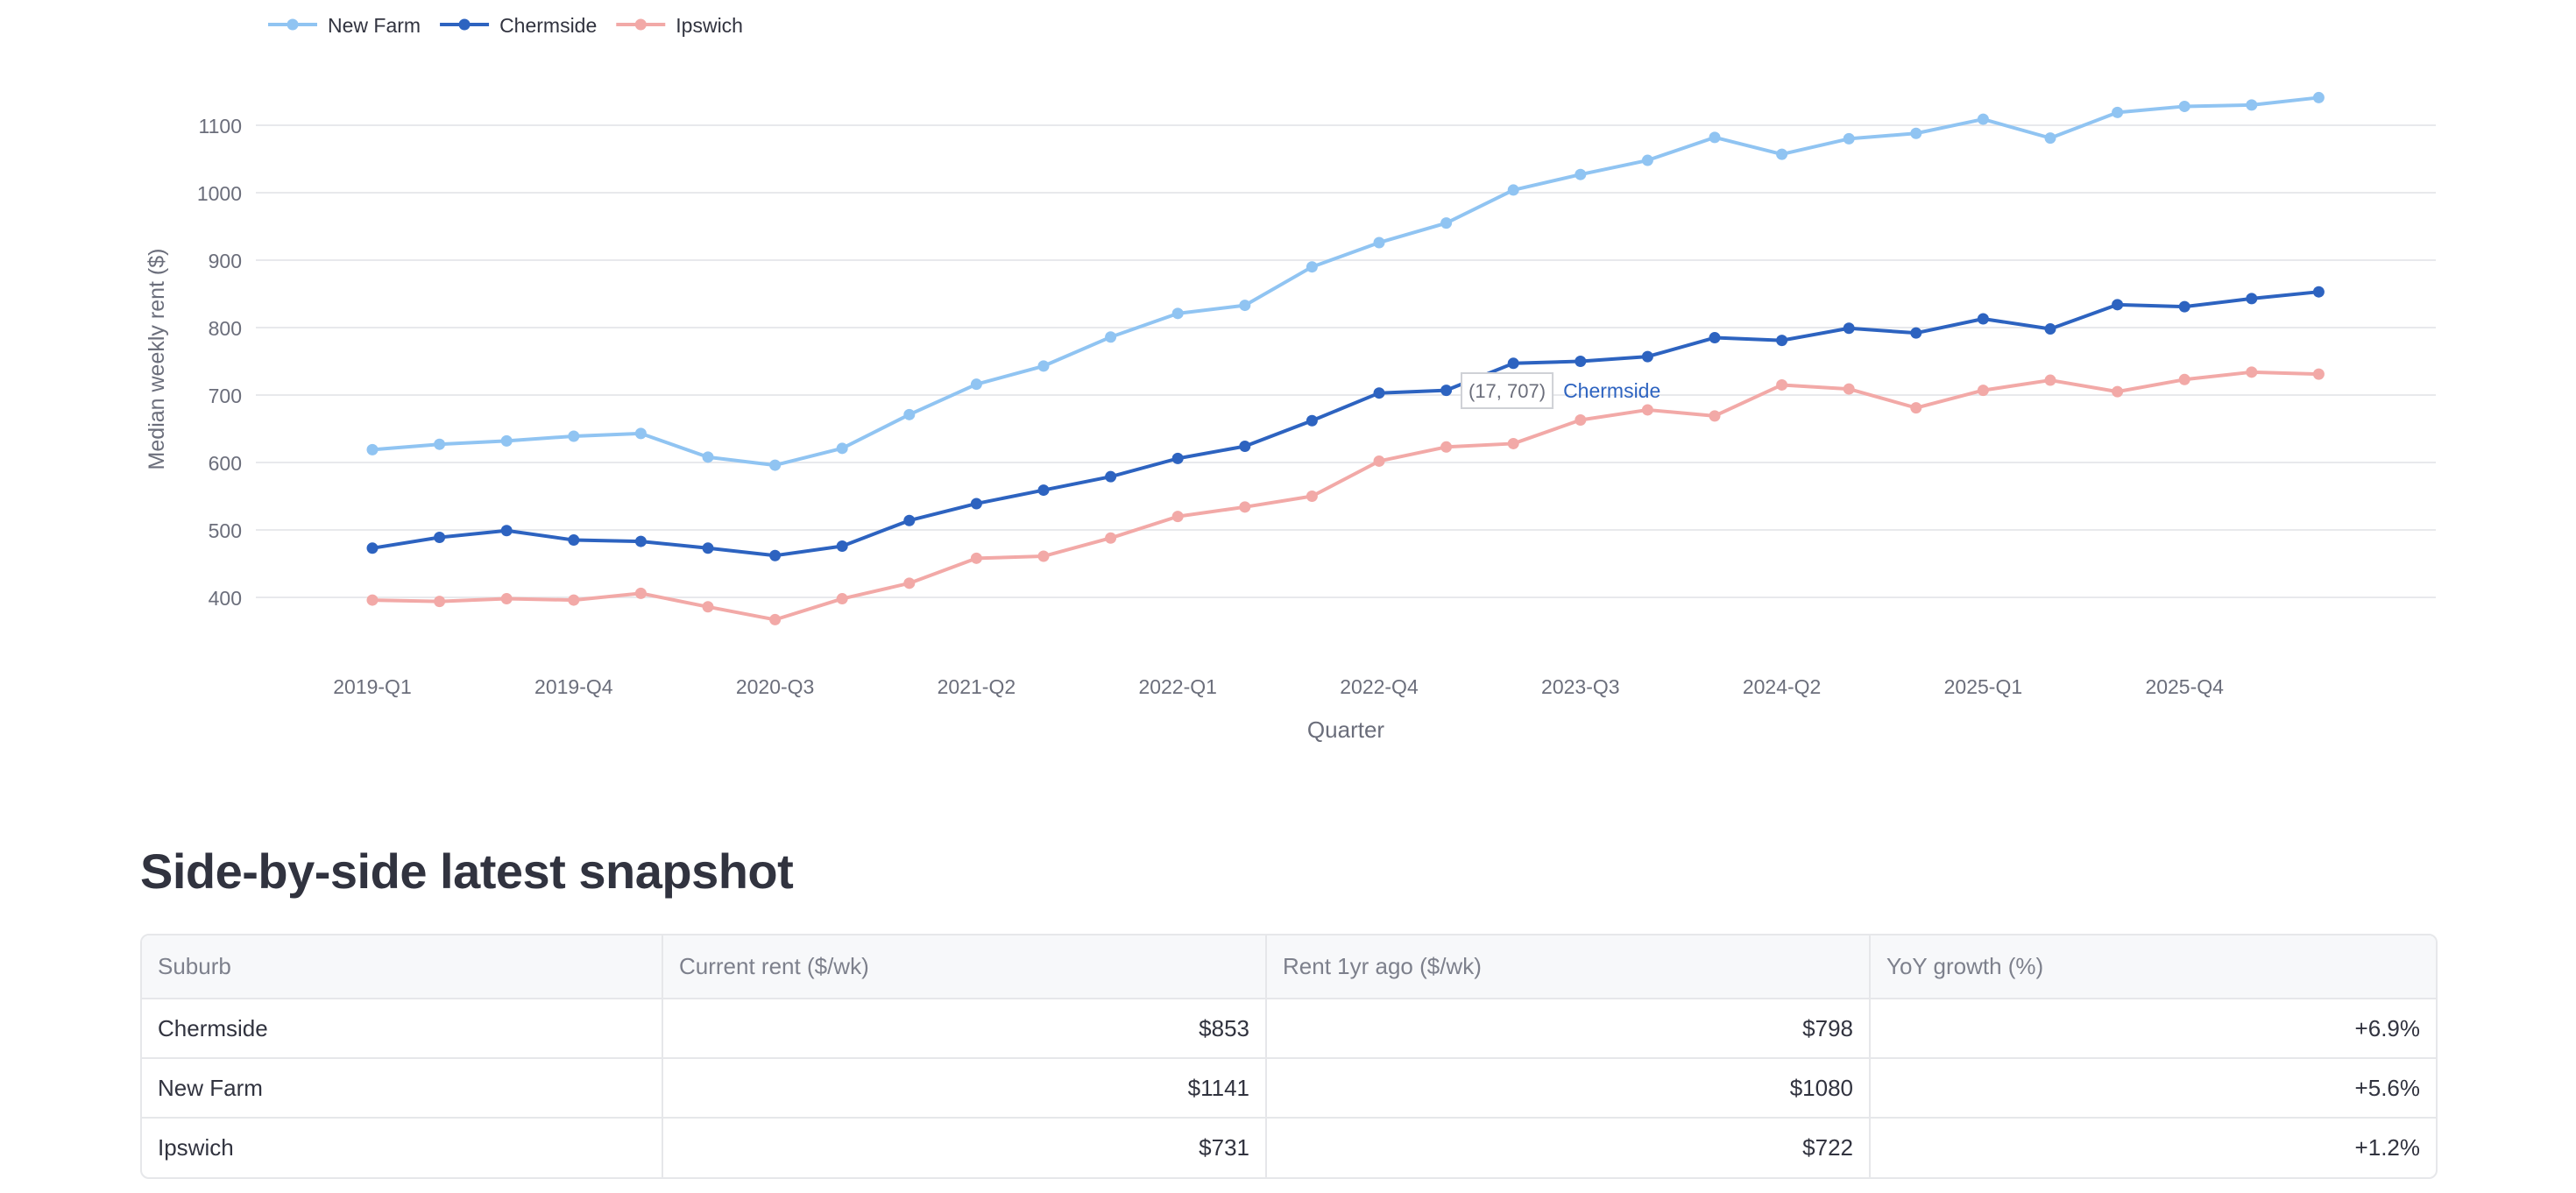 Image resolution: width=2576 pixels, height=1193 pixels. What do you see at coordinates (518, 25) in the screenshot?
I see `legend-item-chermside: Chermside` at bounding box center [518, 25].